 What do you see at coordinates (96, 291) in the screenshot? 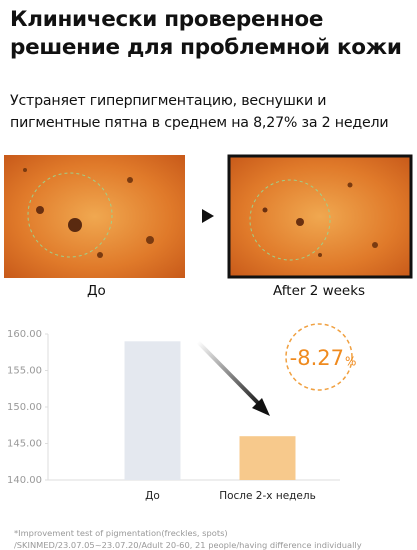
I see `before-label: До` at bounding box center [96, 291].